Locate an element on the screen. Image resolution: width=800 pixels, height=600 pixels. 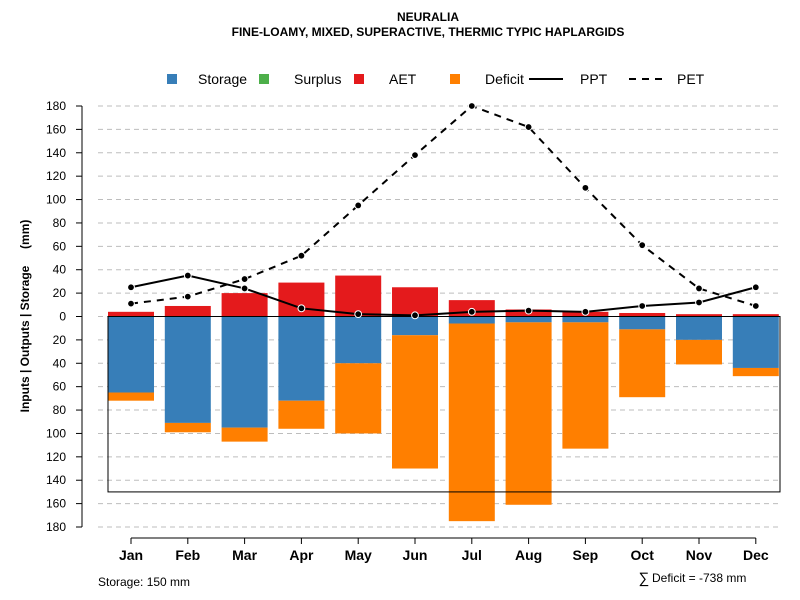
point-pet-aug is located at coordinates (528, 127).